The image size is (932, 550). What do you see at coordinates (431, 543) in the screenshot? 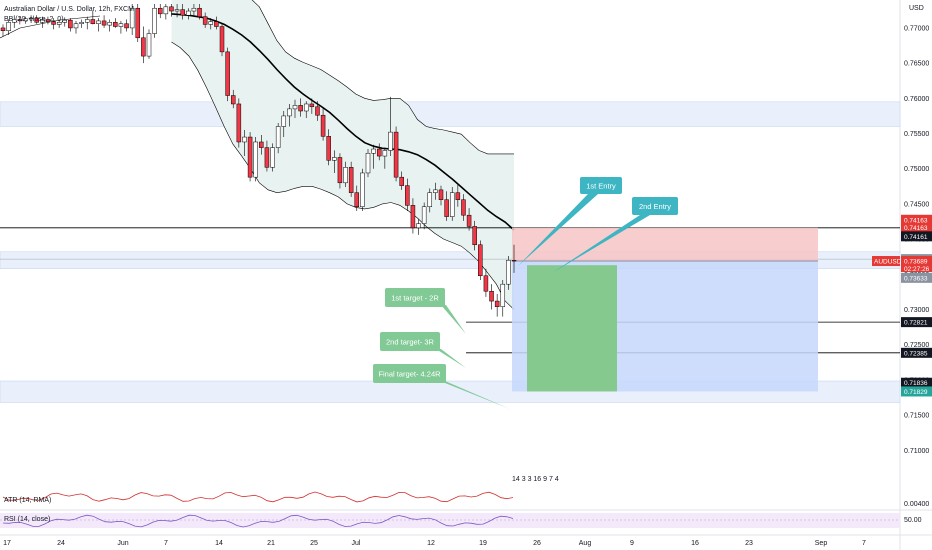
I see `x-tick-label: 12` at bounding box center [431, 543].